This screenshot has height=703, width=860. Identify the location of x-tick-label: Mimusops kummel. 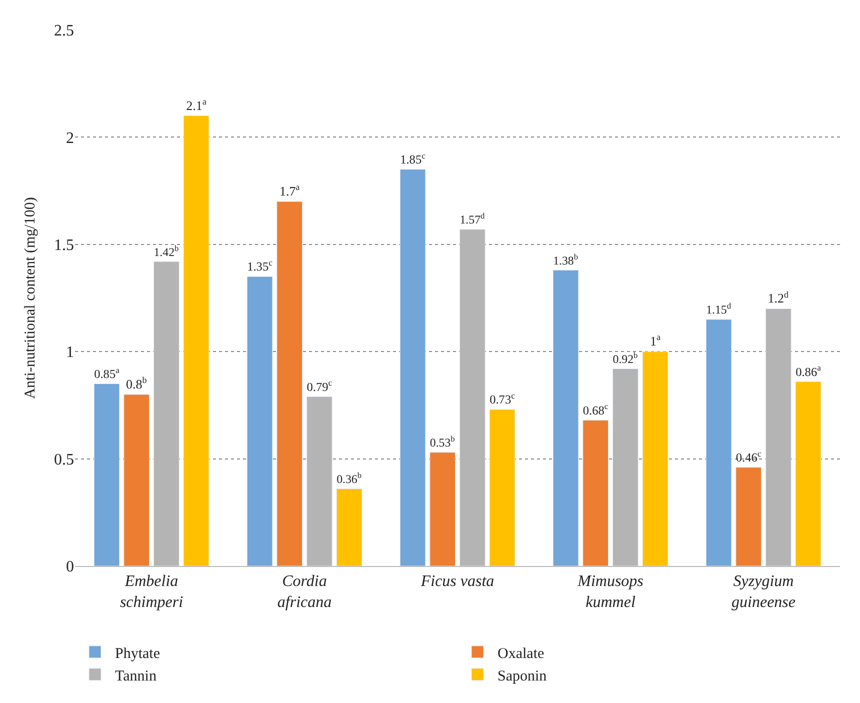
(610, 592).